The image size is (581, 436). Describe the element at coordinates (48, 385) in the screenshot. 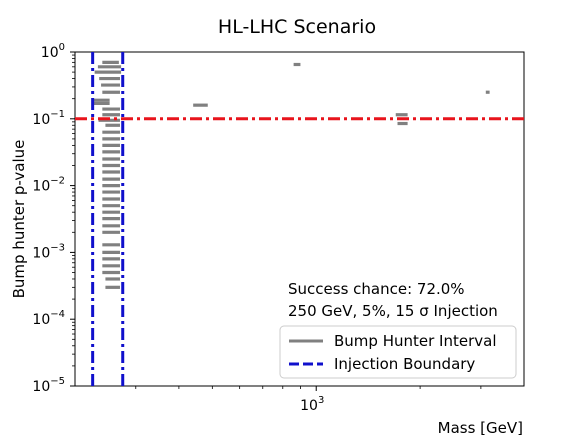

I see `y-tick-label-5: 10⁻⁵` at that location.